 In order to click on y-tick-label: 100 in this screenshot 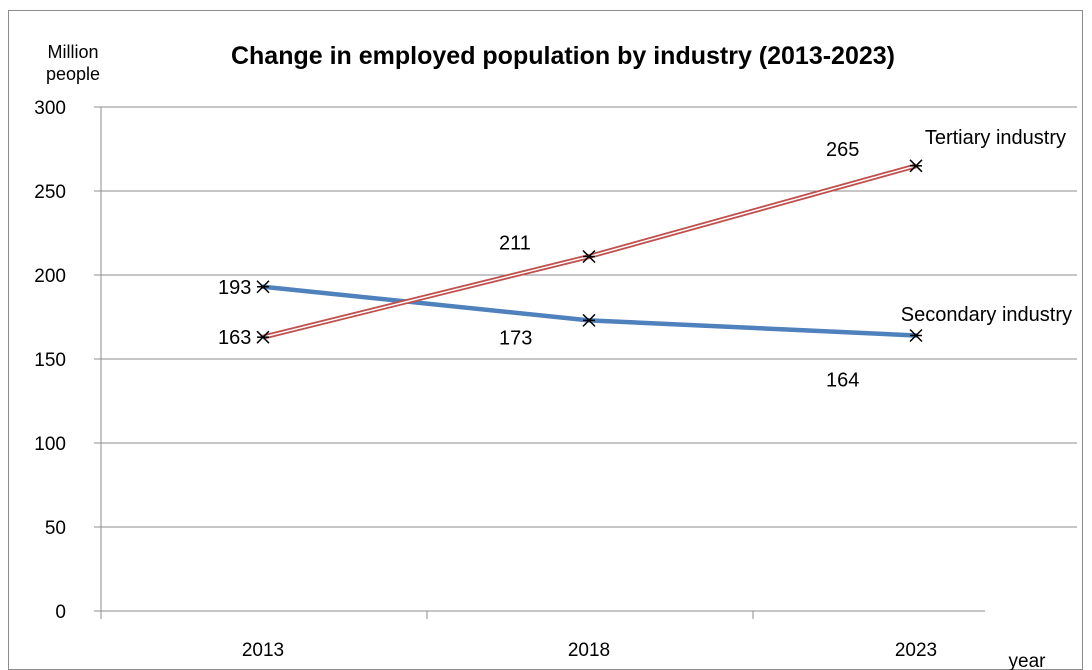, I will do `click(50, 444)`.